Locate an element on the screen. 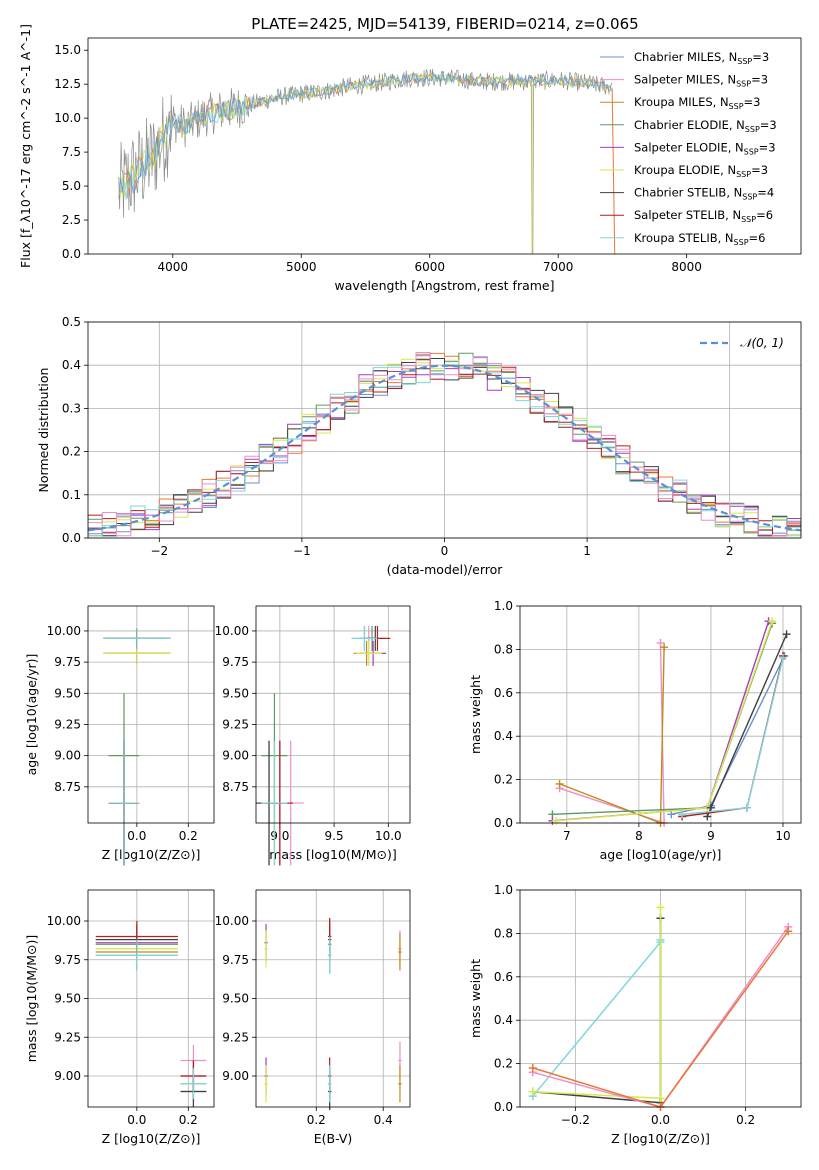 The width and height of the screenshot is (819, 1170). y-axis-label: mass weight is located at coordinates (475, 714).